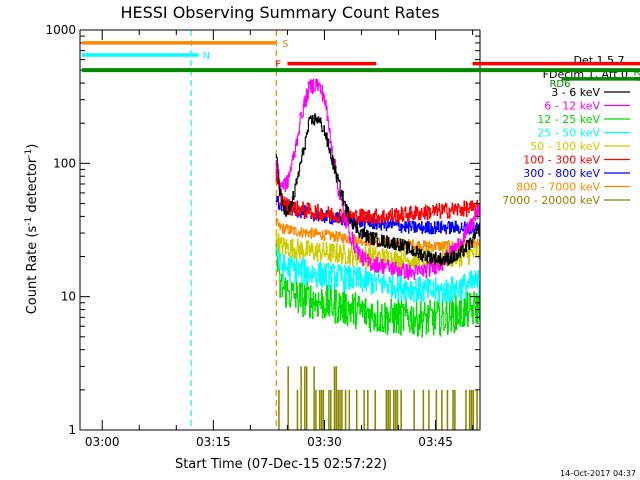 The height and width of the screenshot is (480, 640). What do you see at coordinates (377, 234) in the screenshot?
I see `series-800-7000kev` at bounding box center [377, 234].